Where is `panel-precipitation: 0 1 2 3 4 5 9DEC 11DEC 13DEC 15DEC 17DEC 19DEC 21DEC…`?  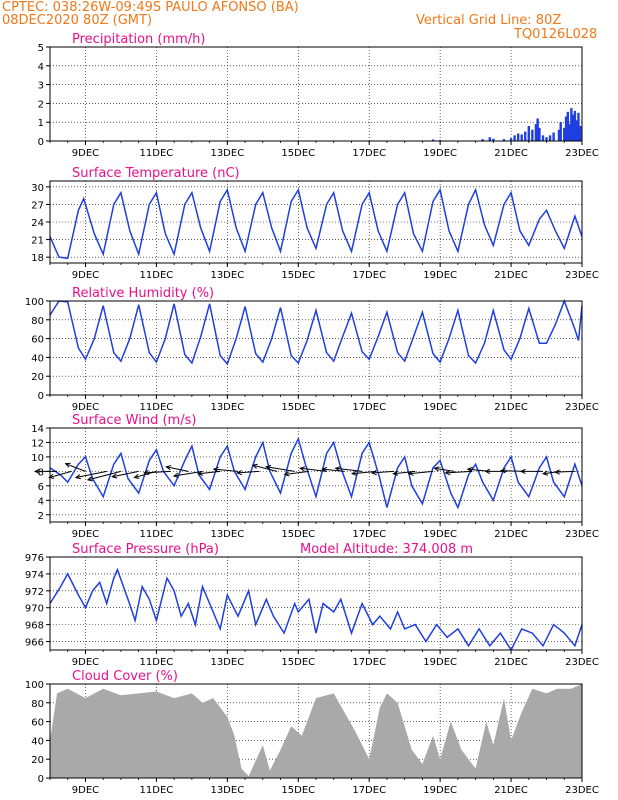
panel-precipitation: 0 1 2 3 4 5 9DEC 11DEC 13DEC 15DEC 17DEC 19DEC 21DEC… is located at coordinates (318, 95).